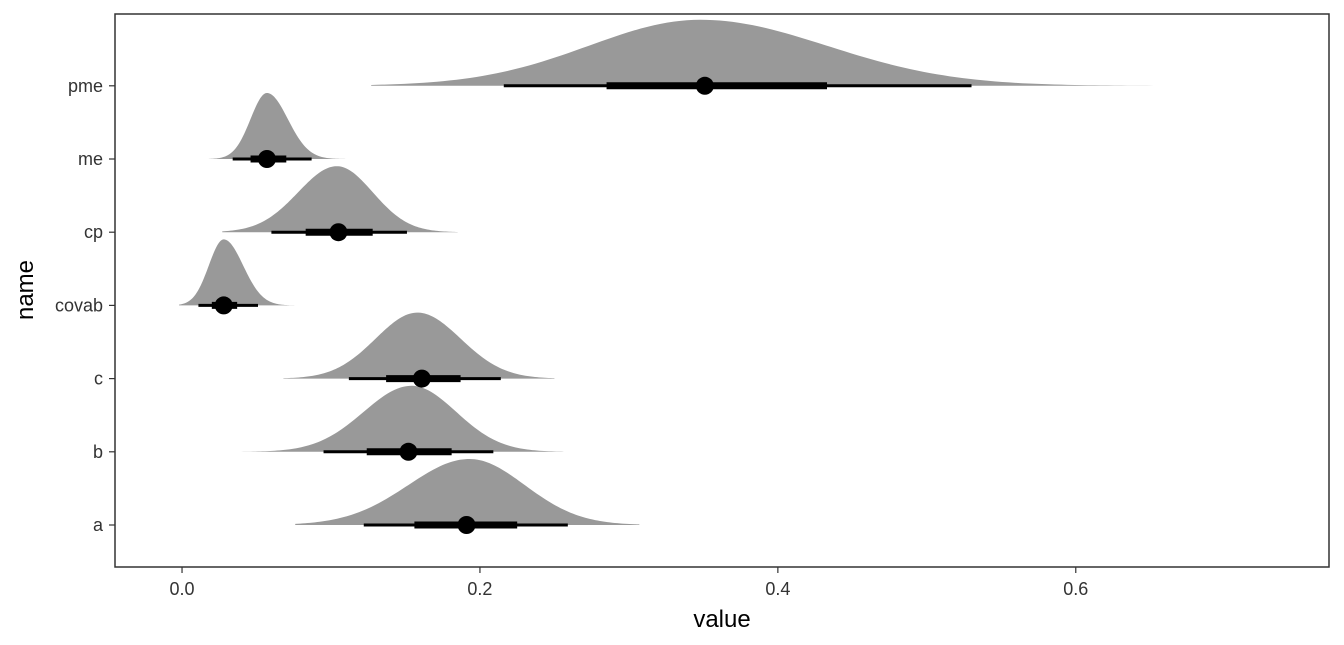  What do you see at coordinates (266, 159) in the screenshot?
I see `point-me` at bounding box center [266, 159].